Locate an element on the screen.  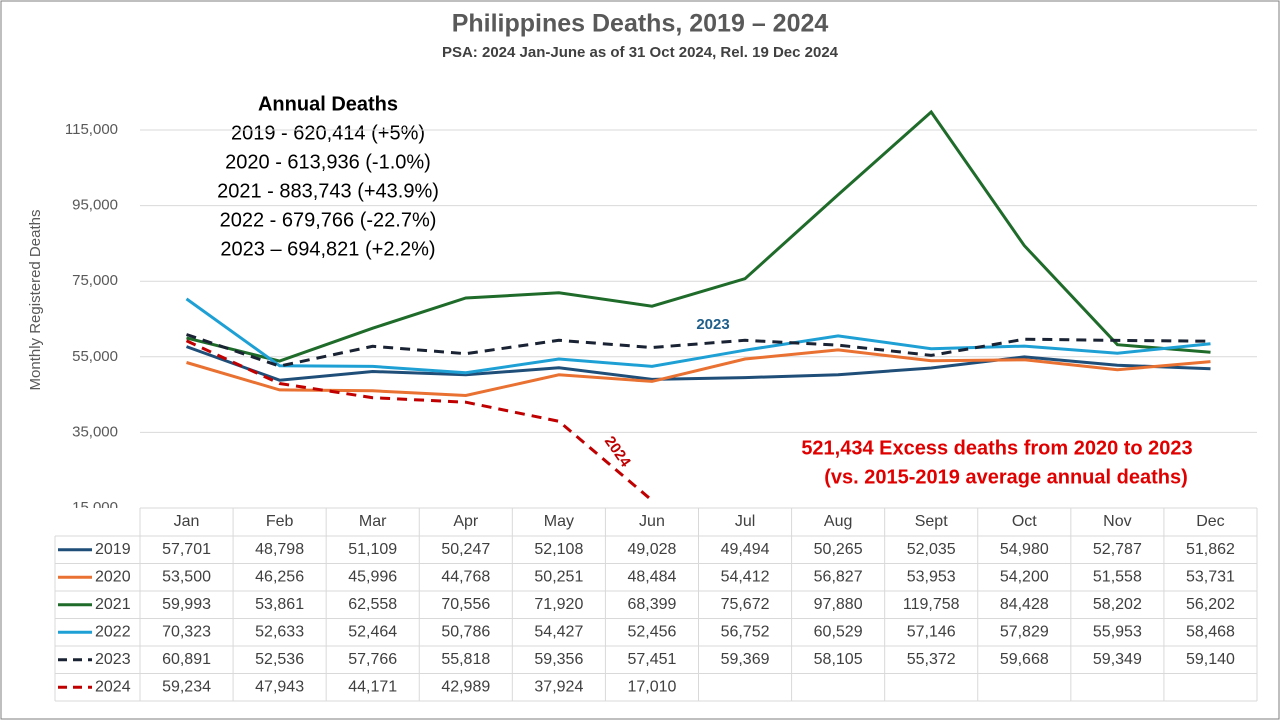
table-value: 55,953 is located at coordinates (1117, 631).